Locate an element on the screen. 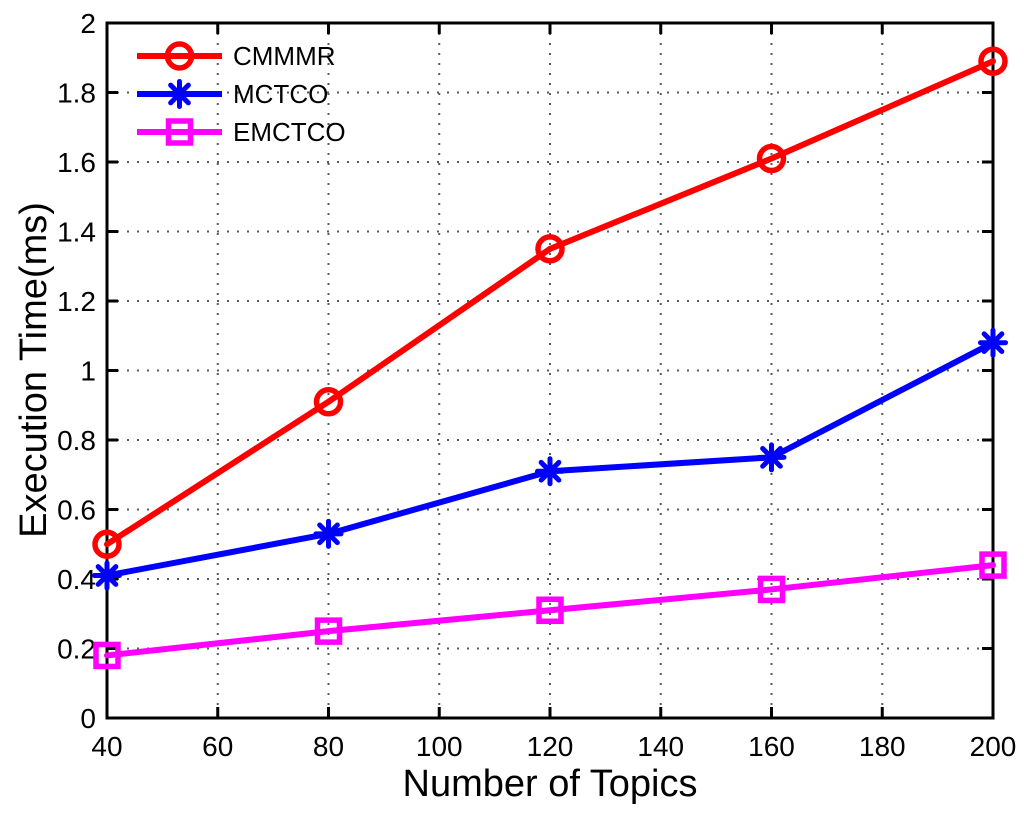  legend-item: CMMMR is located at coordinates (236, 56).